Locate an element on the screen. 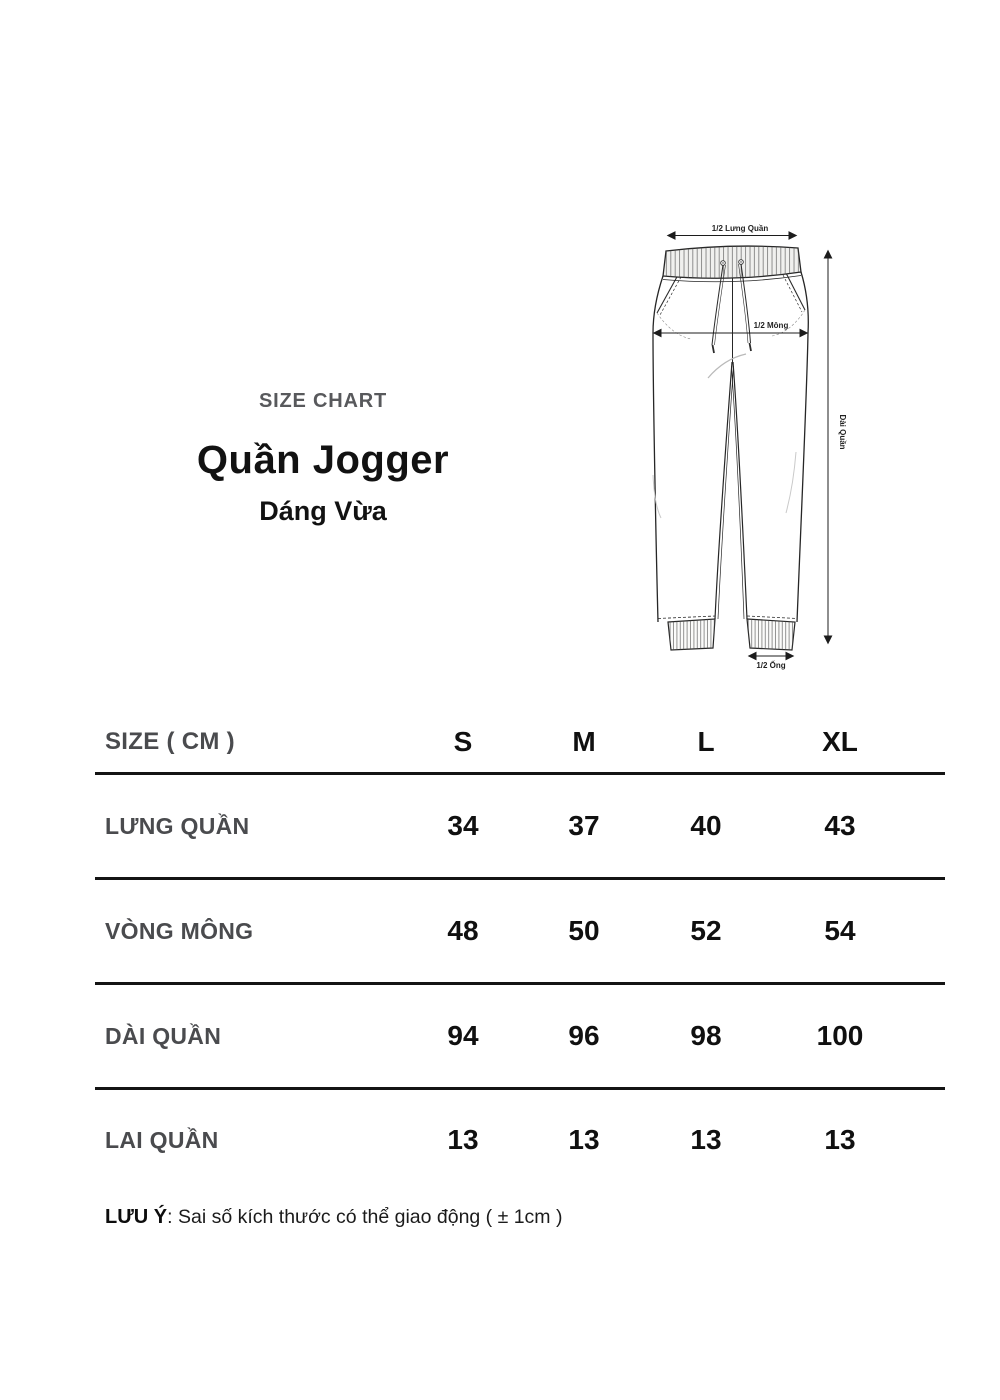 The height and width of the screenshot is (1400, 1000). size-header-m: M is located at coordinates (584, 741).